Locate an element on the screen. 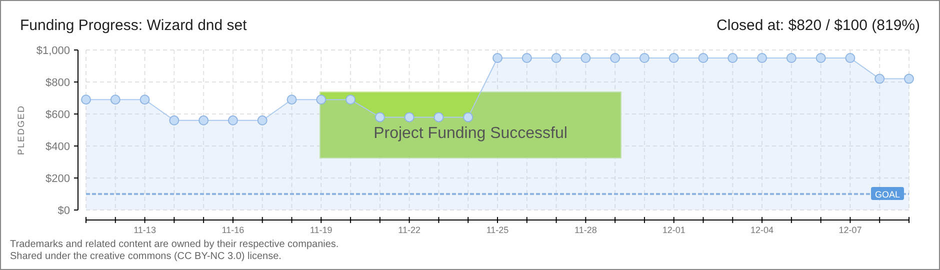 The height and width of the screenshot is (270, 940). x-tick-label: 11-16 is located at coordinates (233, 230).